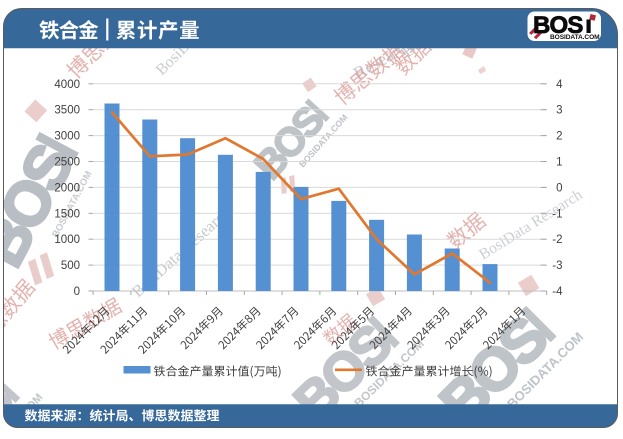 The height and width of the screenshot is (439, 623). I want to click on svg-text: -3, so click(557, 266).